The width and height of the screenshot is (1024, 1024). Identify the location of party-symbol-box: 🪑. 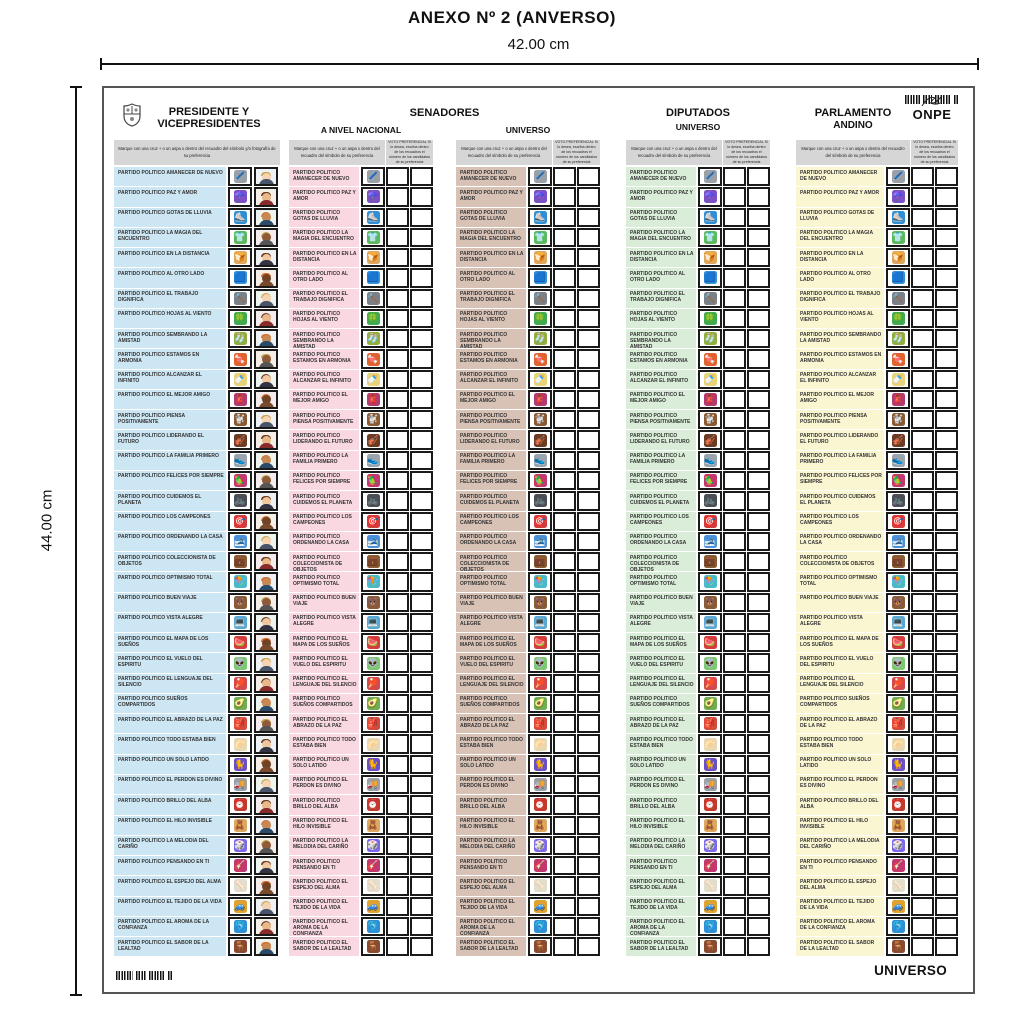
(540, 947).